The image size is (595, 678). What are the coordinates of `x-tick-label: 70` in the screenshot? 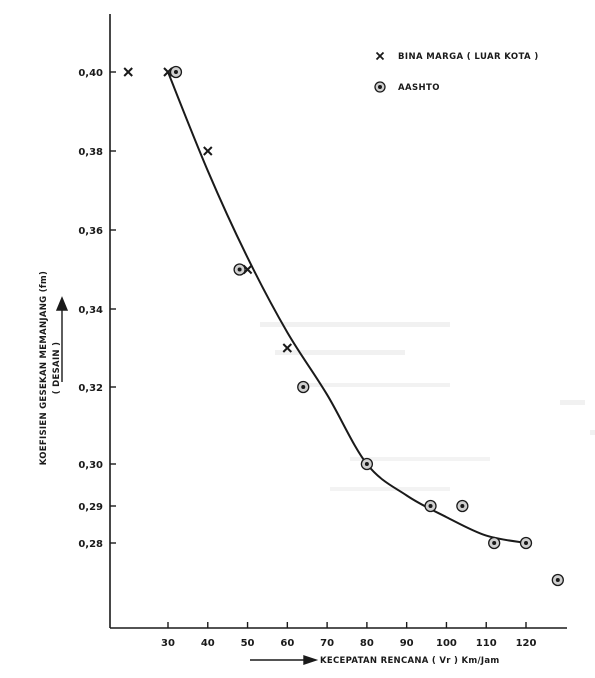 It's located at (327, 643).